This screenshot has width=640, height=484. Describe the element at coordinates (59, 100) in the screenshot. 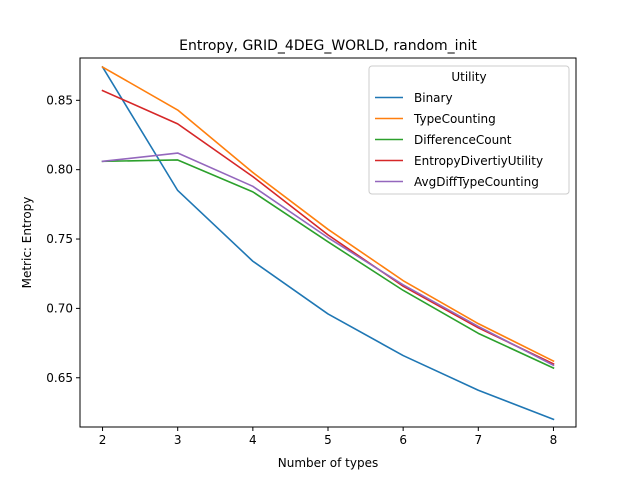

I see `y-tick-label: 0.85` at that location.